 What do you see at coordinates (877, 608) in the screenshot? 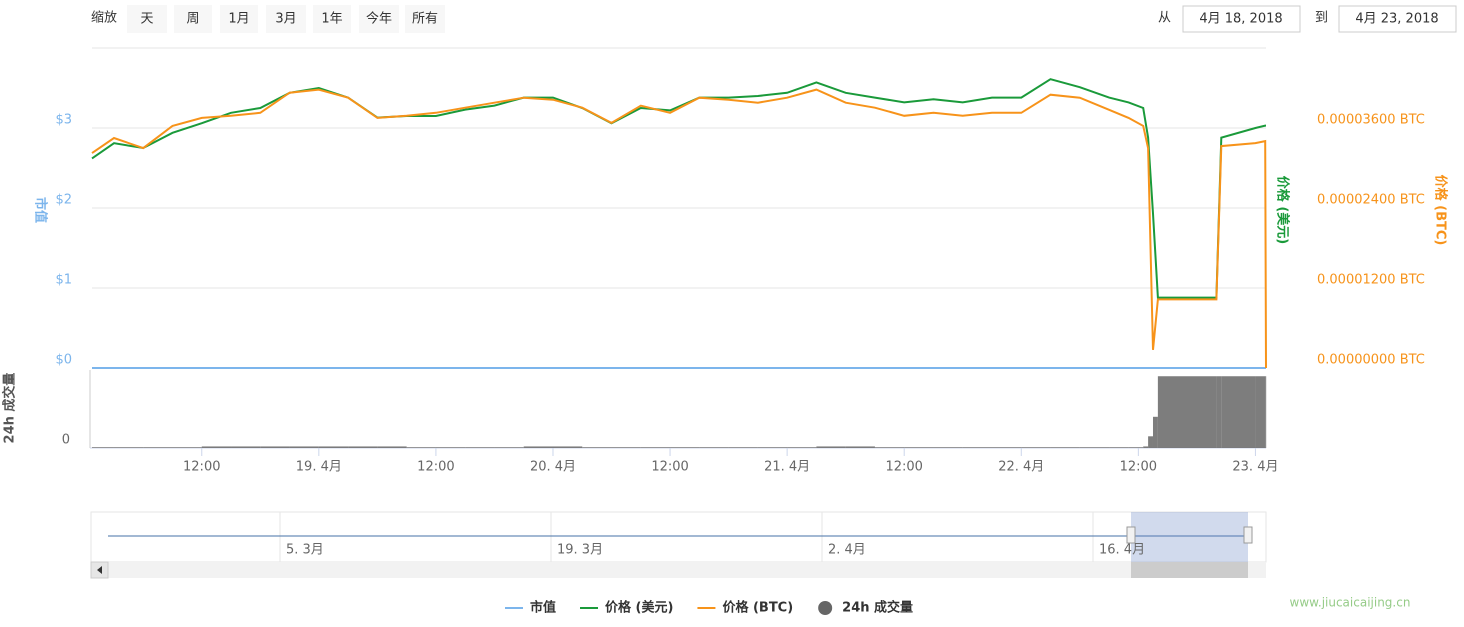
I see `legend-label: 24h 成交量` at bounding box center [877, 608].